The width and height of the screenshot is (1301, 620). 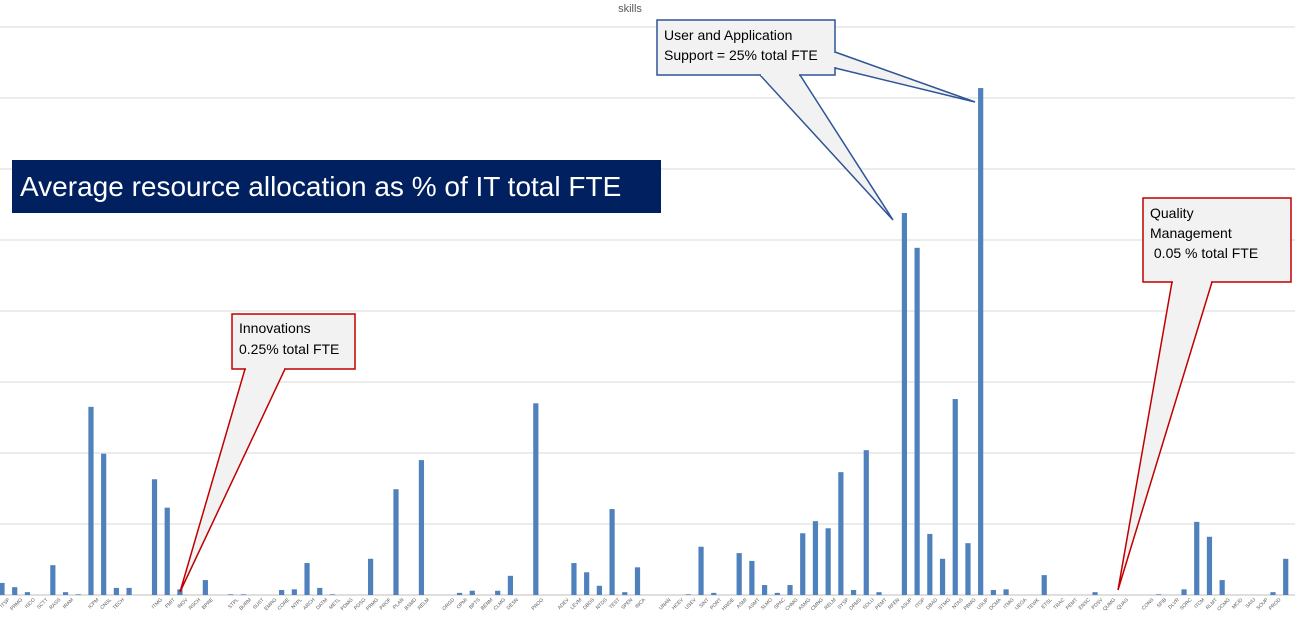 What do you see at coordinates (500, 604) in the screenshot?
I see `x-tick-label: CLMG` at bounding box center [500, 604].